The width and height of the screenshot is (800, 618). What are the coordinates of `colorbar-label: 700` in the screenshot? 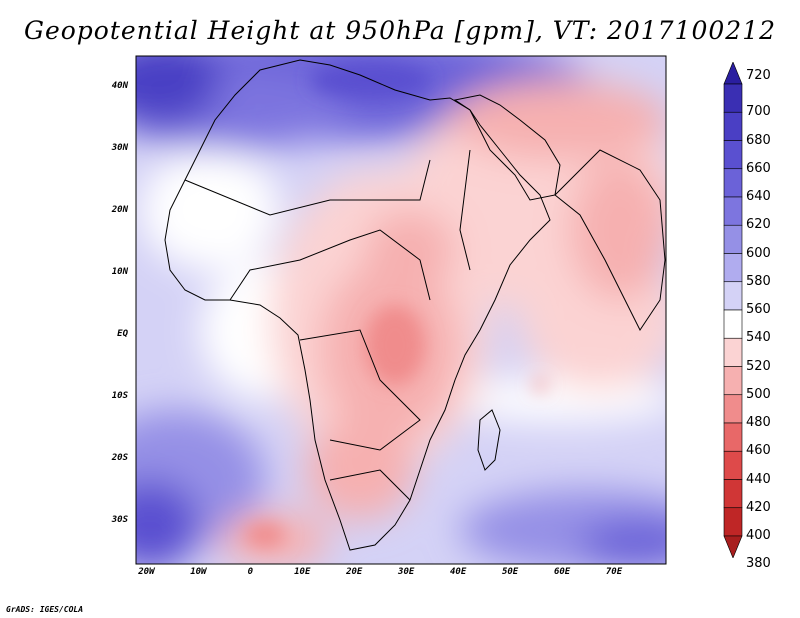 It's located at (758, 112).